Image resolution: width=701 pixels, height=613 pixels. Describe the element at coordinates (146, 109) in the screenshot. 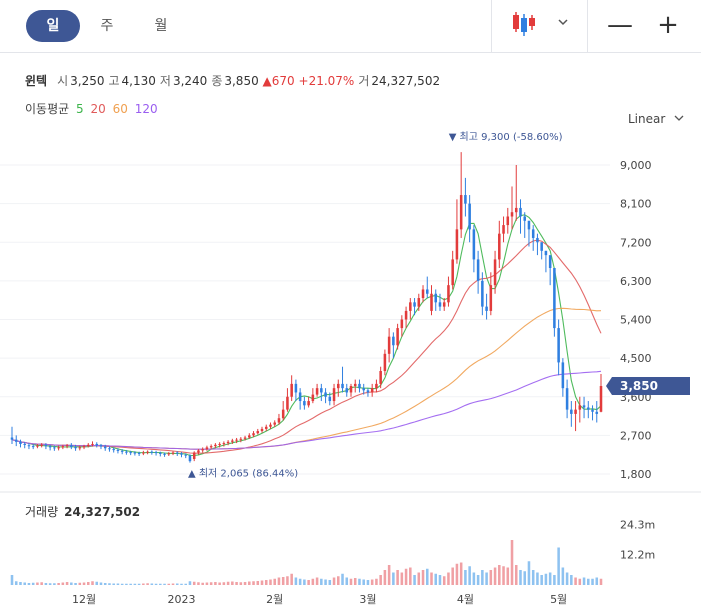

I see `ma-120: 120` at that location.